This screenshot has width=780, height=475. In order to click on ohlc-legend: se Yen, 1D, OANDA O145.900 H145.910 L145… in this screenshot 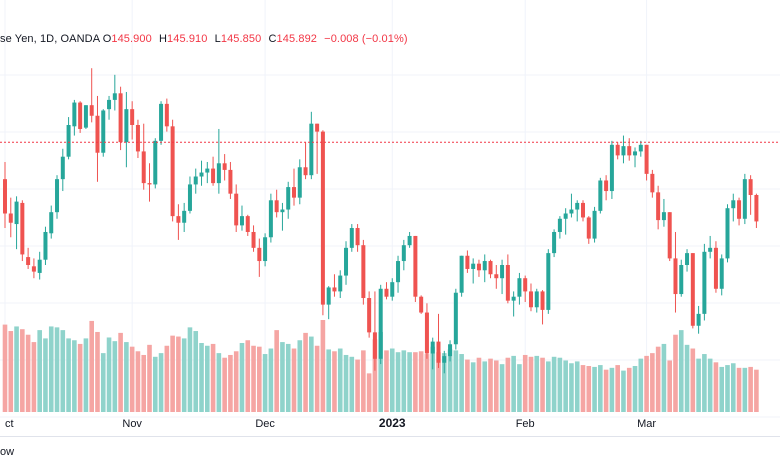, I will do `click(204, 39)`.